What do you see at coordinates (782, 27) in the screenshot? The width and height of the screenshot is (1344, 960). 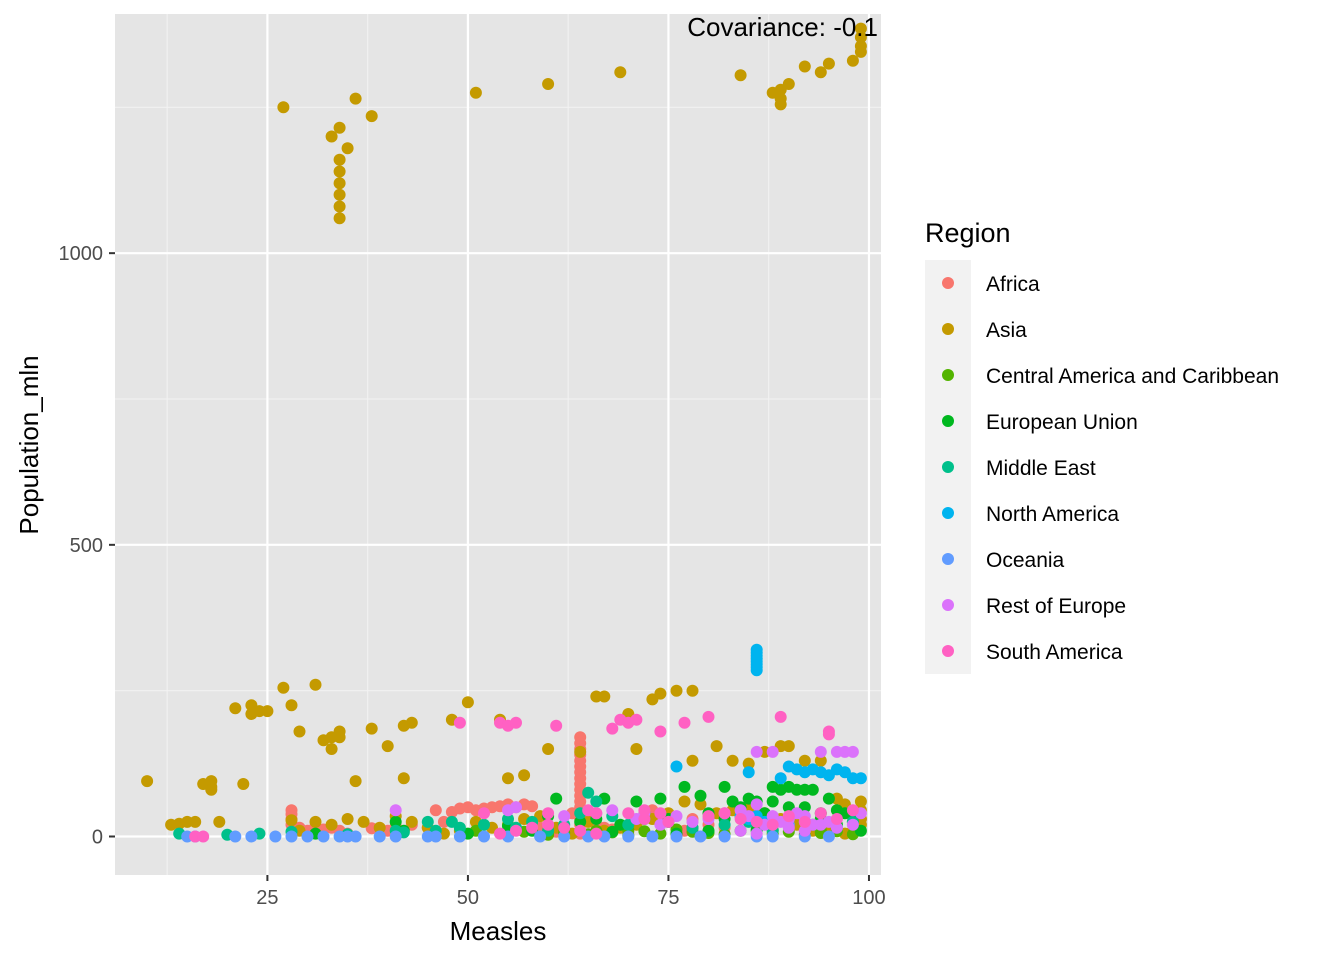 I see `covariance-annotation: Covariance: -0.1` at bounding box center [782, 27].